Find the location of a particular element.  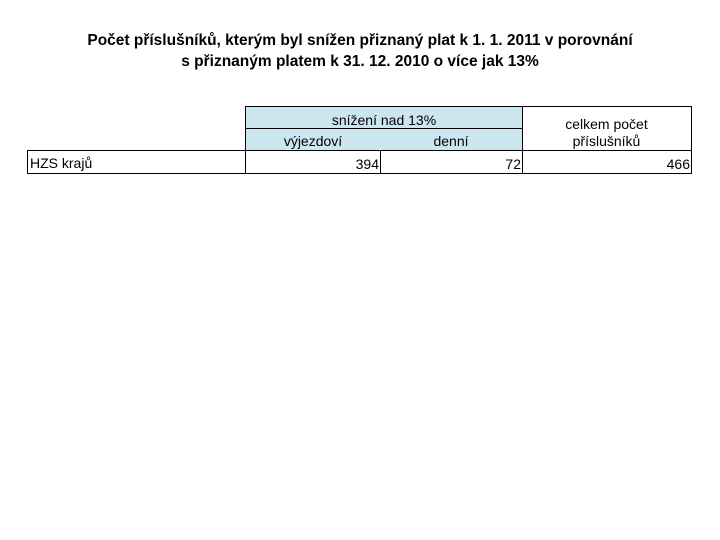

header-total: celkem počet příslušníků is located at coordinates (607, 128).